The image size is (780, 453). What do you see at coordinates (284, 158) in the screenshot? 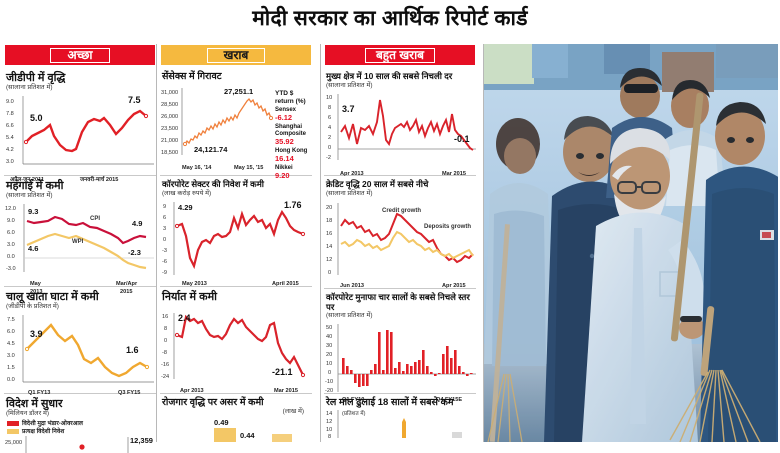
I see `ytd-value-hongkong: 16.14` at bounding box center [284, 158].